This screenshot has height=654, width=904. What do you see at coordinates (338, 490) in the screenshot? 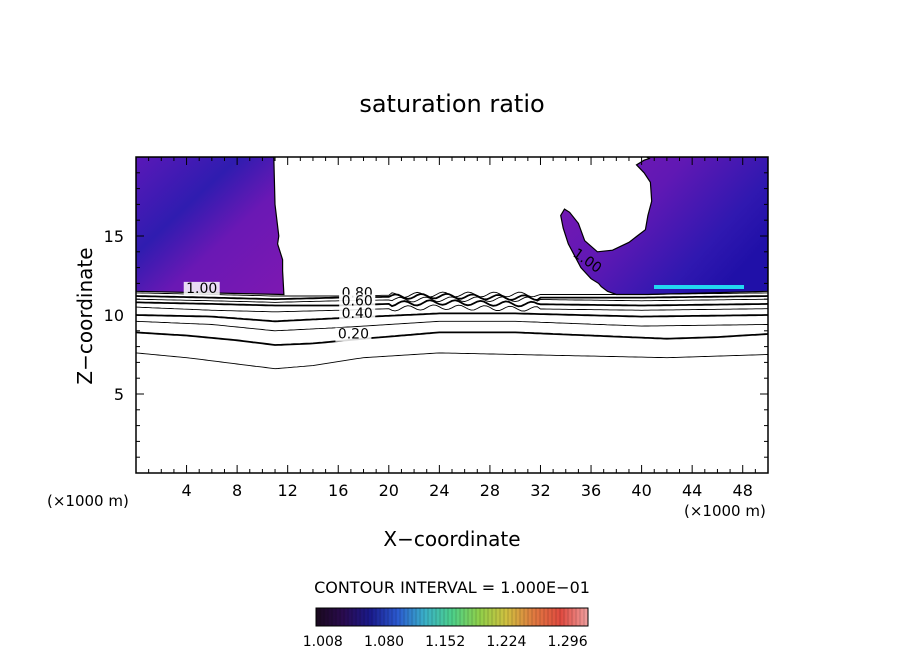
I see `x-tick-label: 16` at bounding box center [338, 490].